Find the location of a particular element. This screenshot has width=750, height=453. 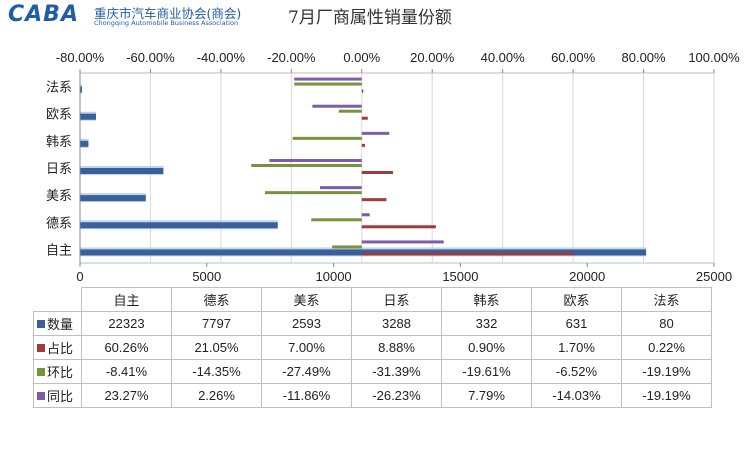

legend-label: 环比 is located at coordinates (60, 372).